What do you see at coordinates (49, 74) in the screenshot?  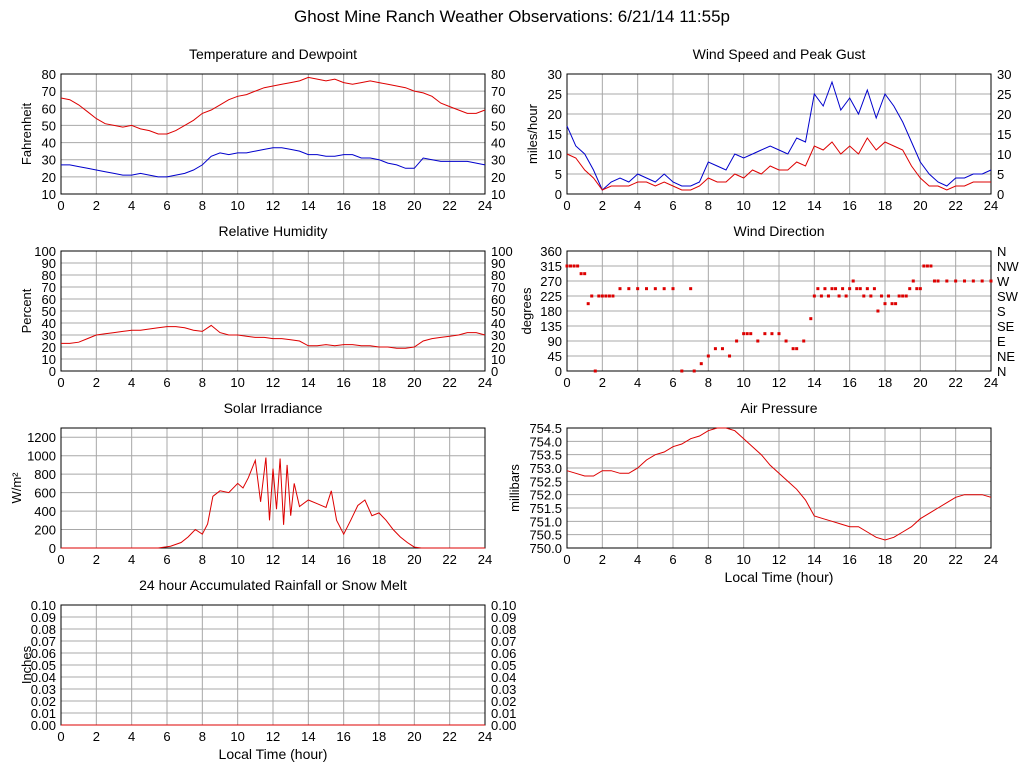 I see `temperature-ytick-label: 80` at bounding box center [49, 74].